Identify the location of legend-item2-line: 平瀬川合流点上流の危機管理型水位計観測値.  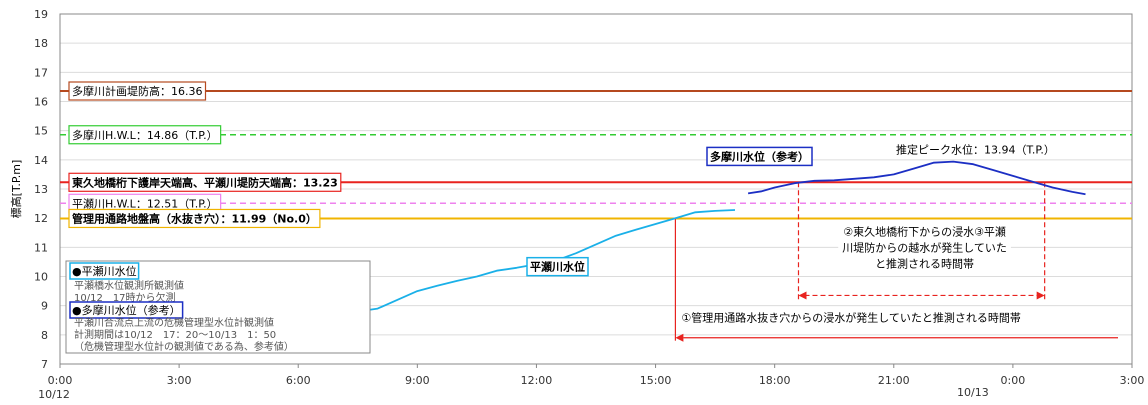
(174, 322).